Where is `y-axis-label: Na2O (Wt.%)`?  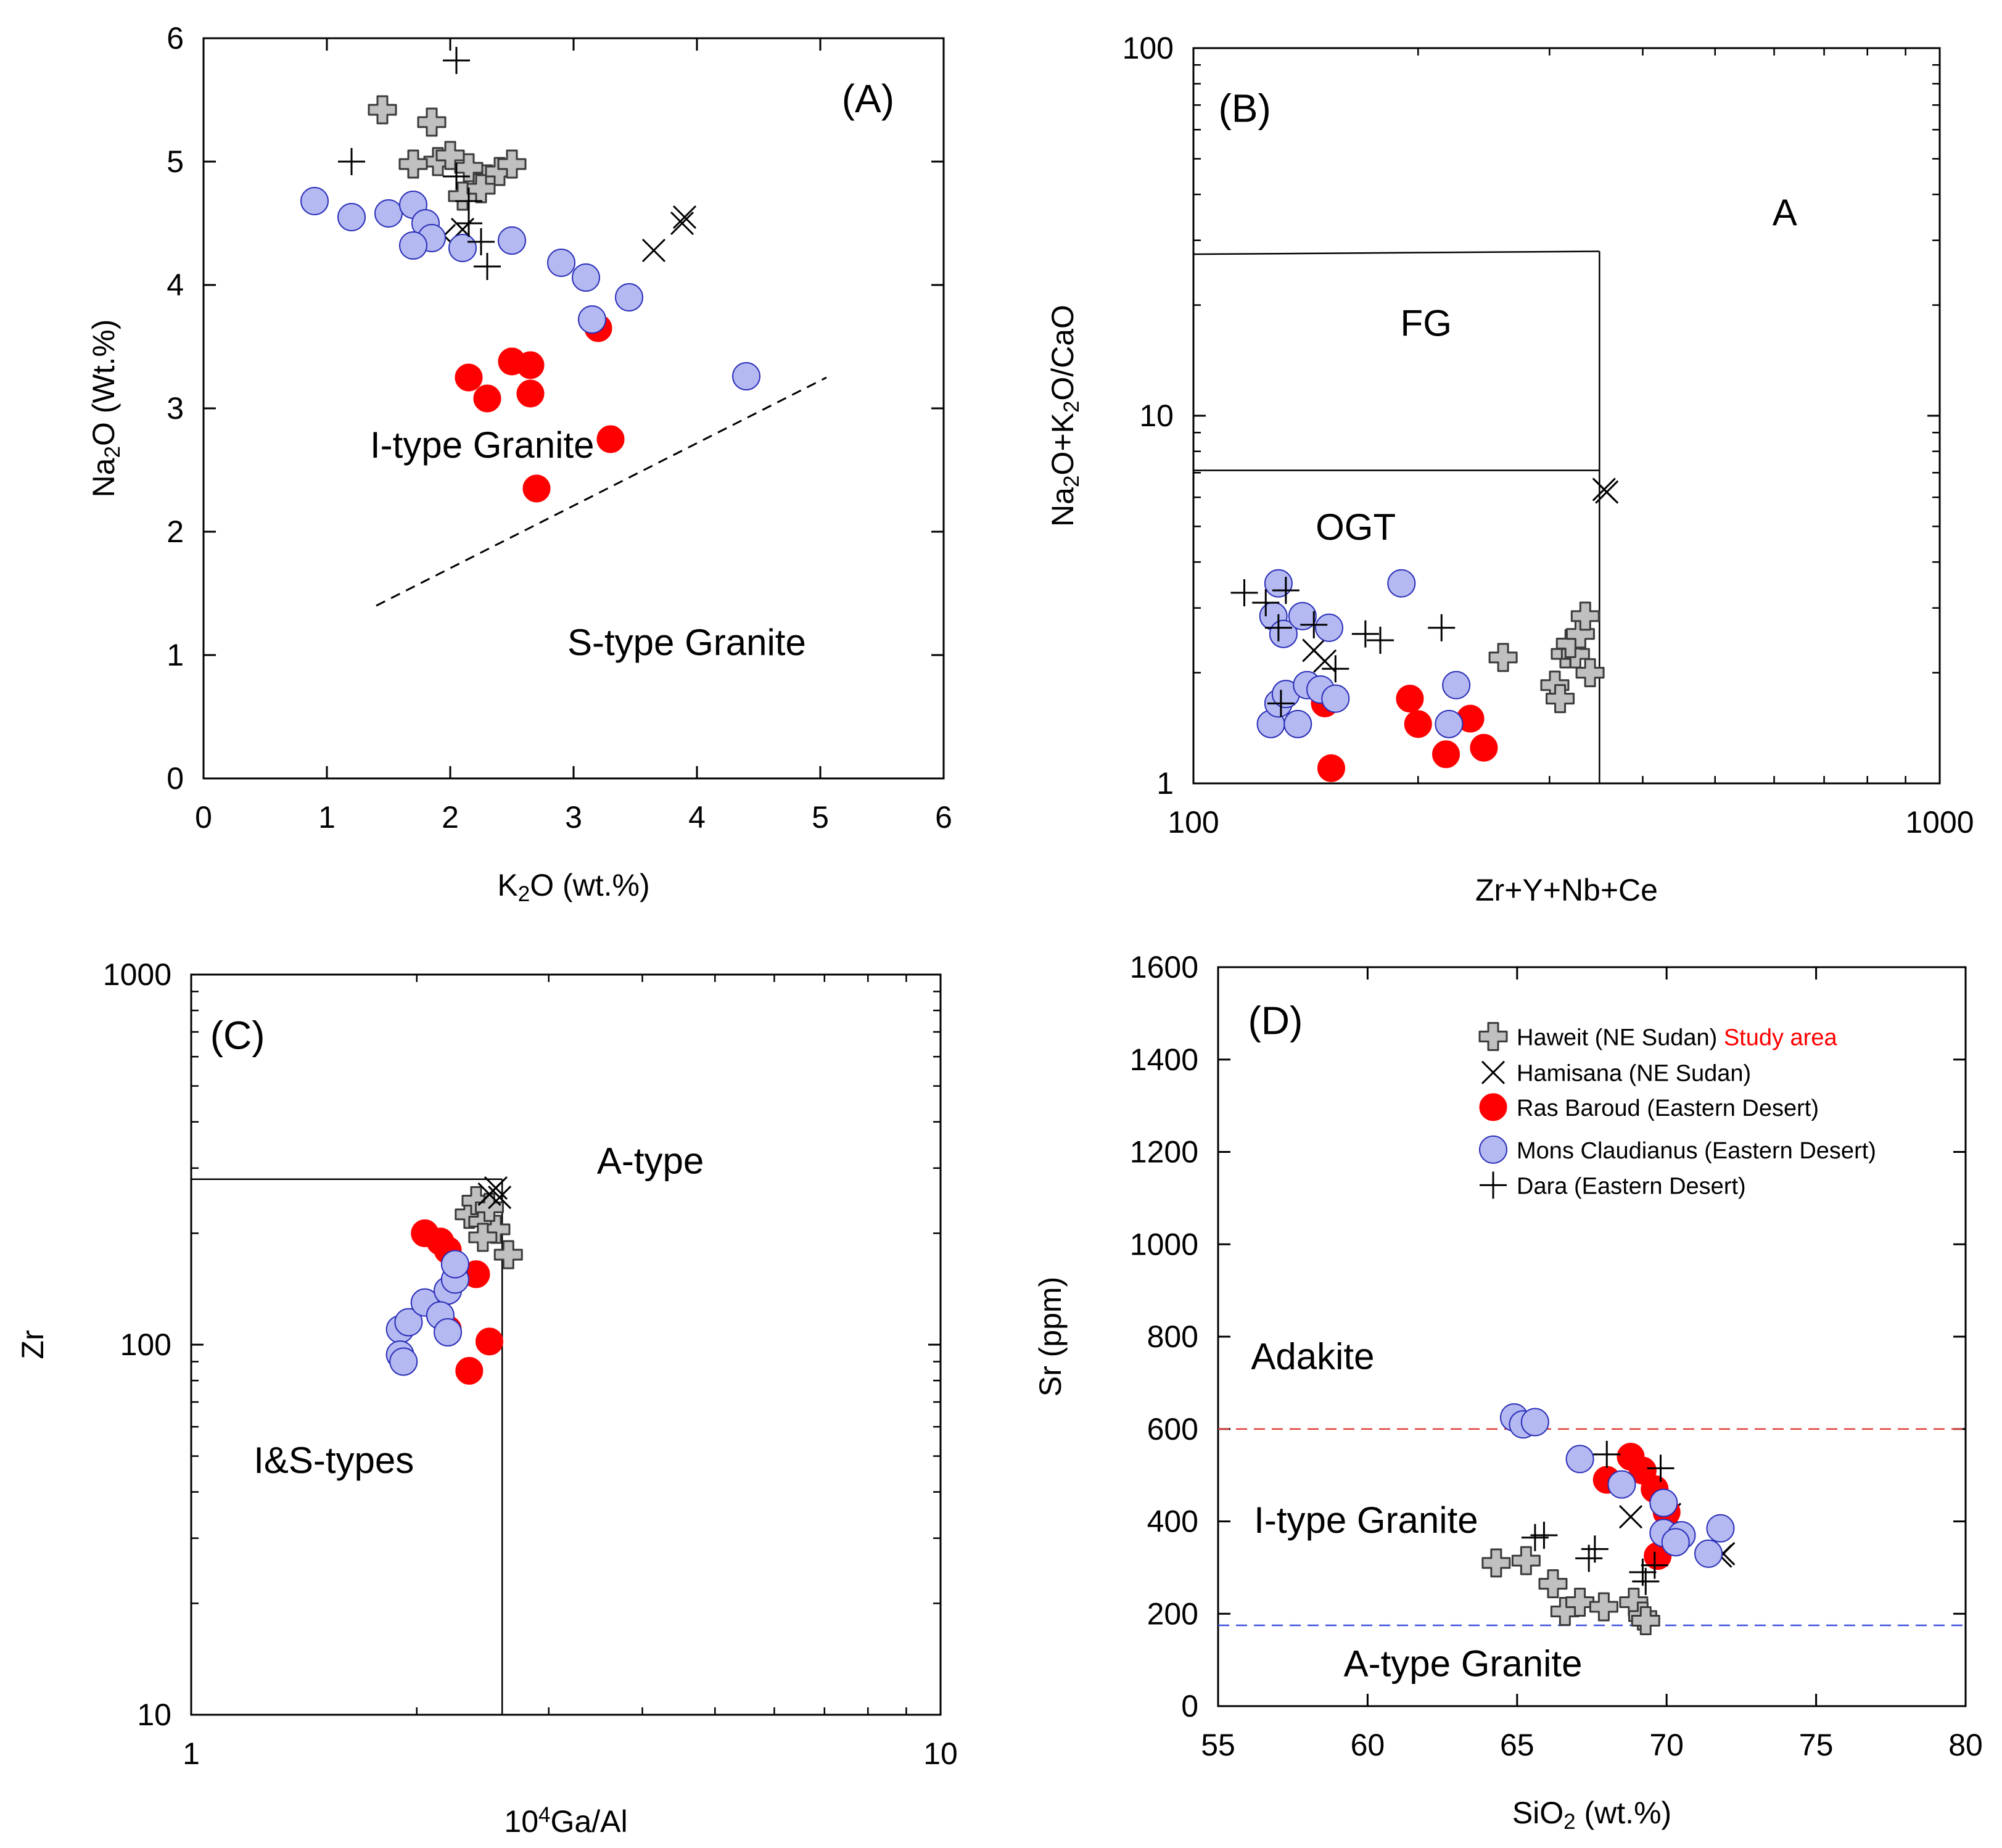
y-axis-label: Na2O (Wt.%) is located at coordinates (105, 409).